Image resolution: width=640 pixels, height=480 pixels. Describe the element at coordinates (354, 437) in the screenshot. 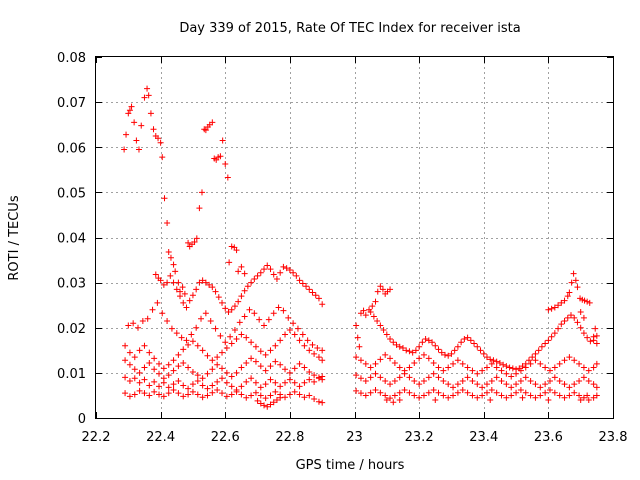

I see `x-tick-label: 23` at that location.